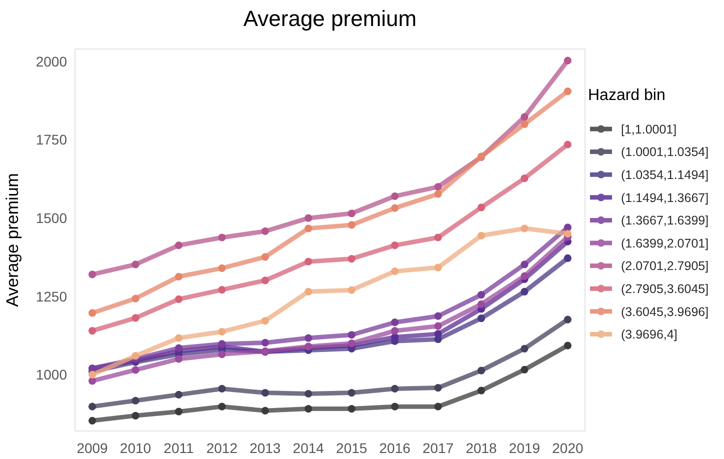 This screenshot has width=724, height=459. What do you see at coordinates (265, 448) in the screenshot?
I see `x-tick-label: 2013` at bounding box center [265, 448].